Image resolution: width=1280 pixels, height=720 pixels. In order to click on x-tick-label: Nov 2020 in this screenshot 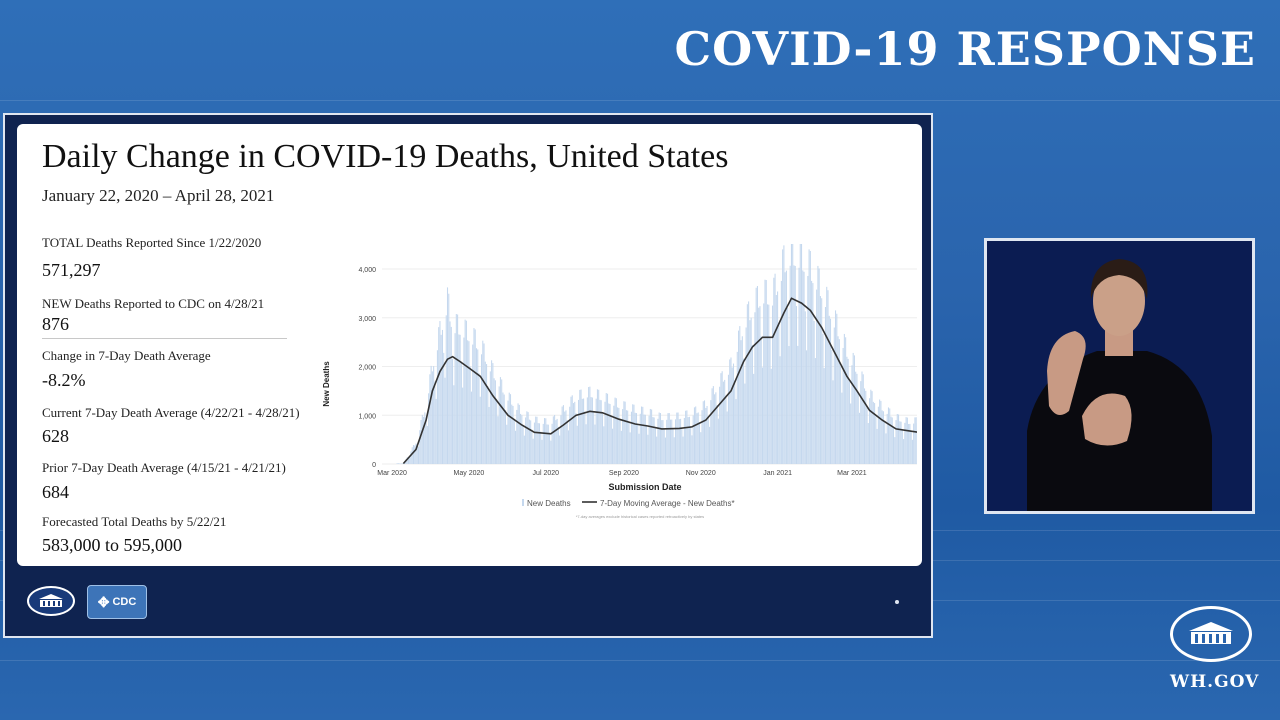, I will do `click(701, 473)`.